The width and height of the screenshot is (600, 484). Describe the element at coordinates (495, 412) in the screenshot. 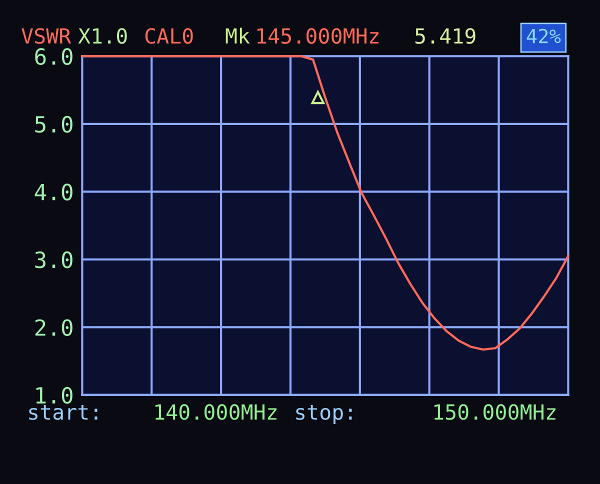

I see `text: 150.000MHz` at that location.